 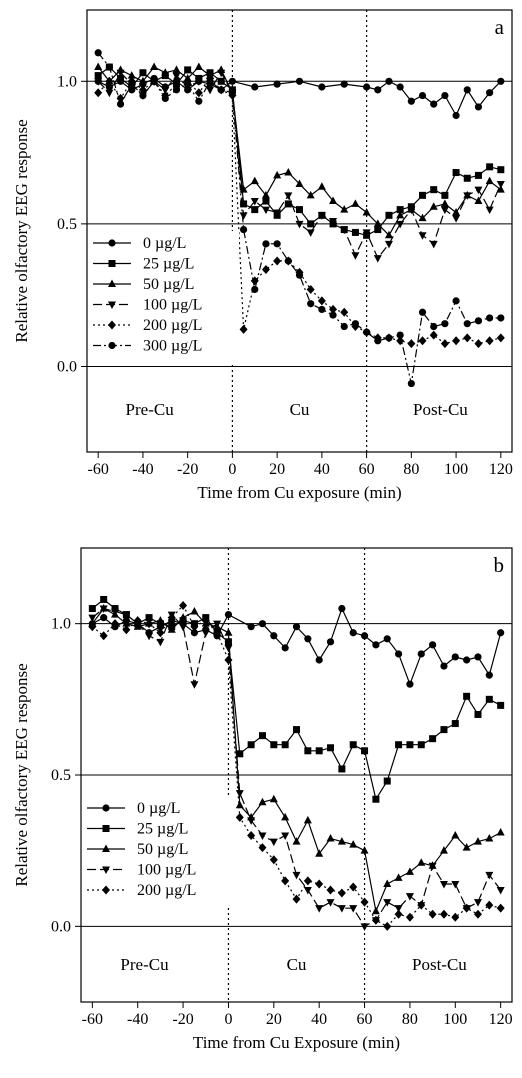 I want to click on x-axis-label: Time from Cu Exposure (min), so click(x=296, y=1042).